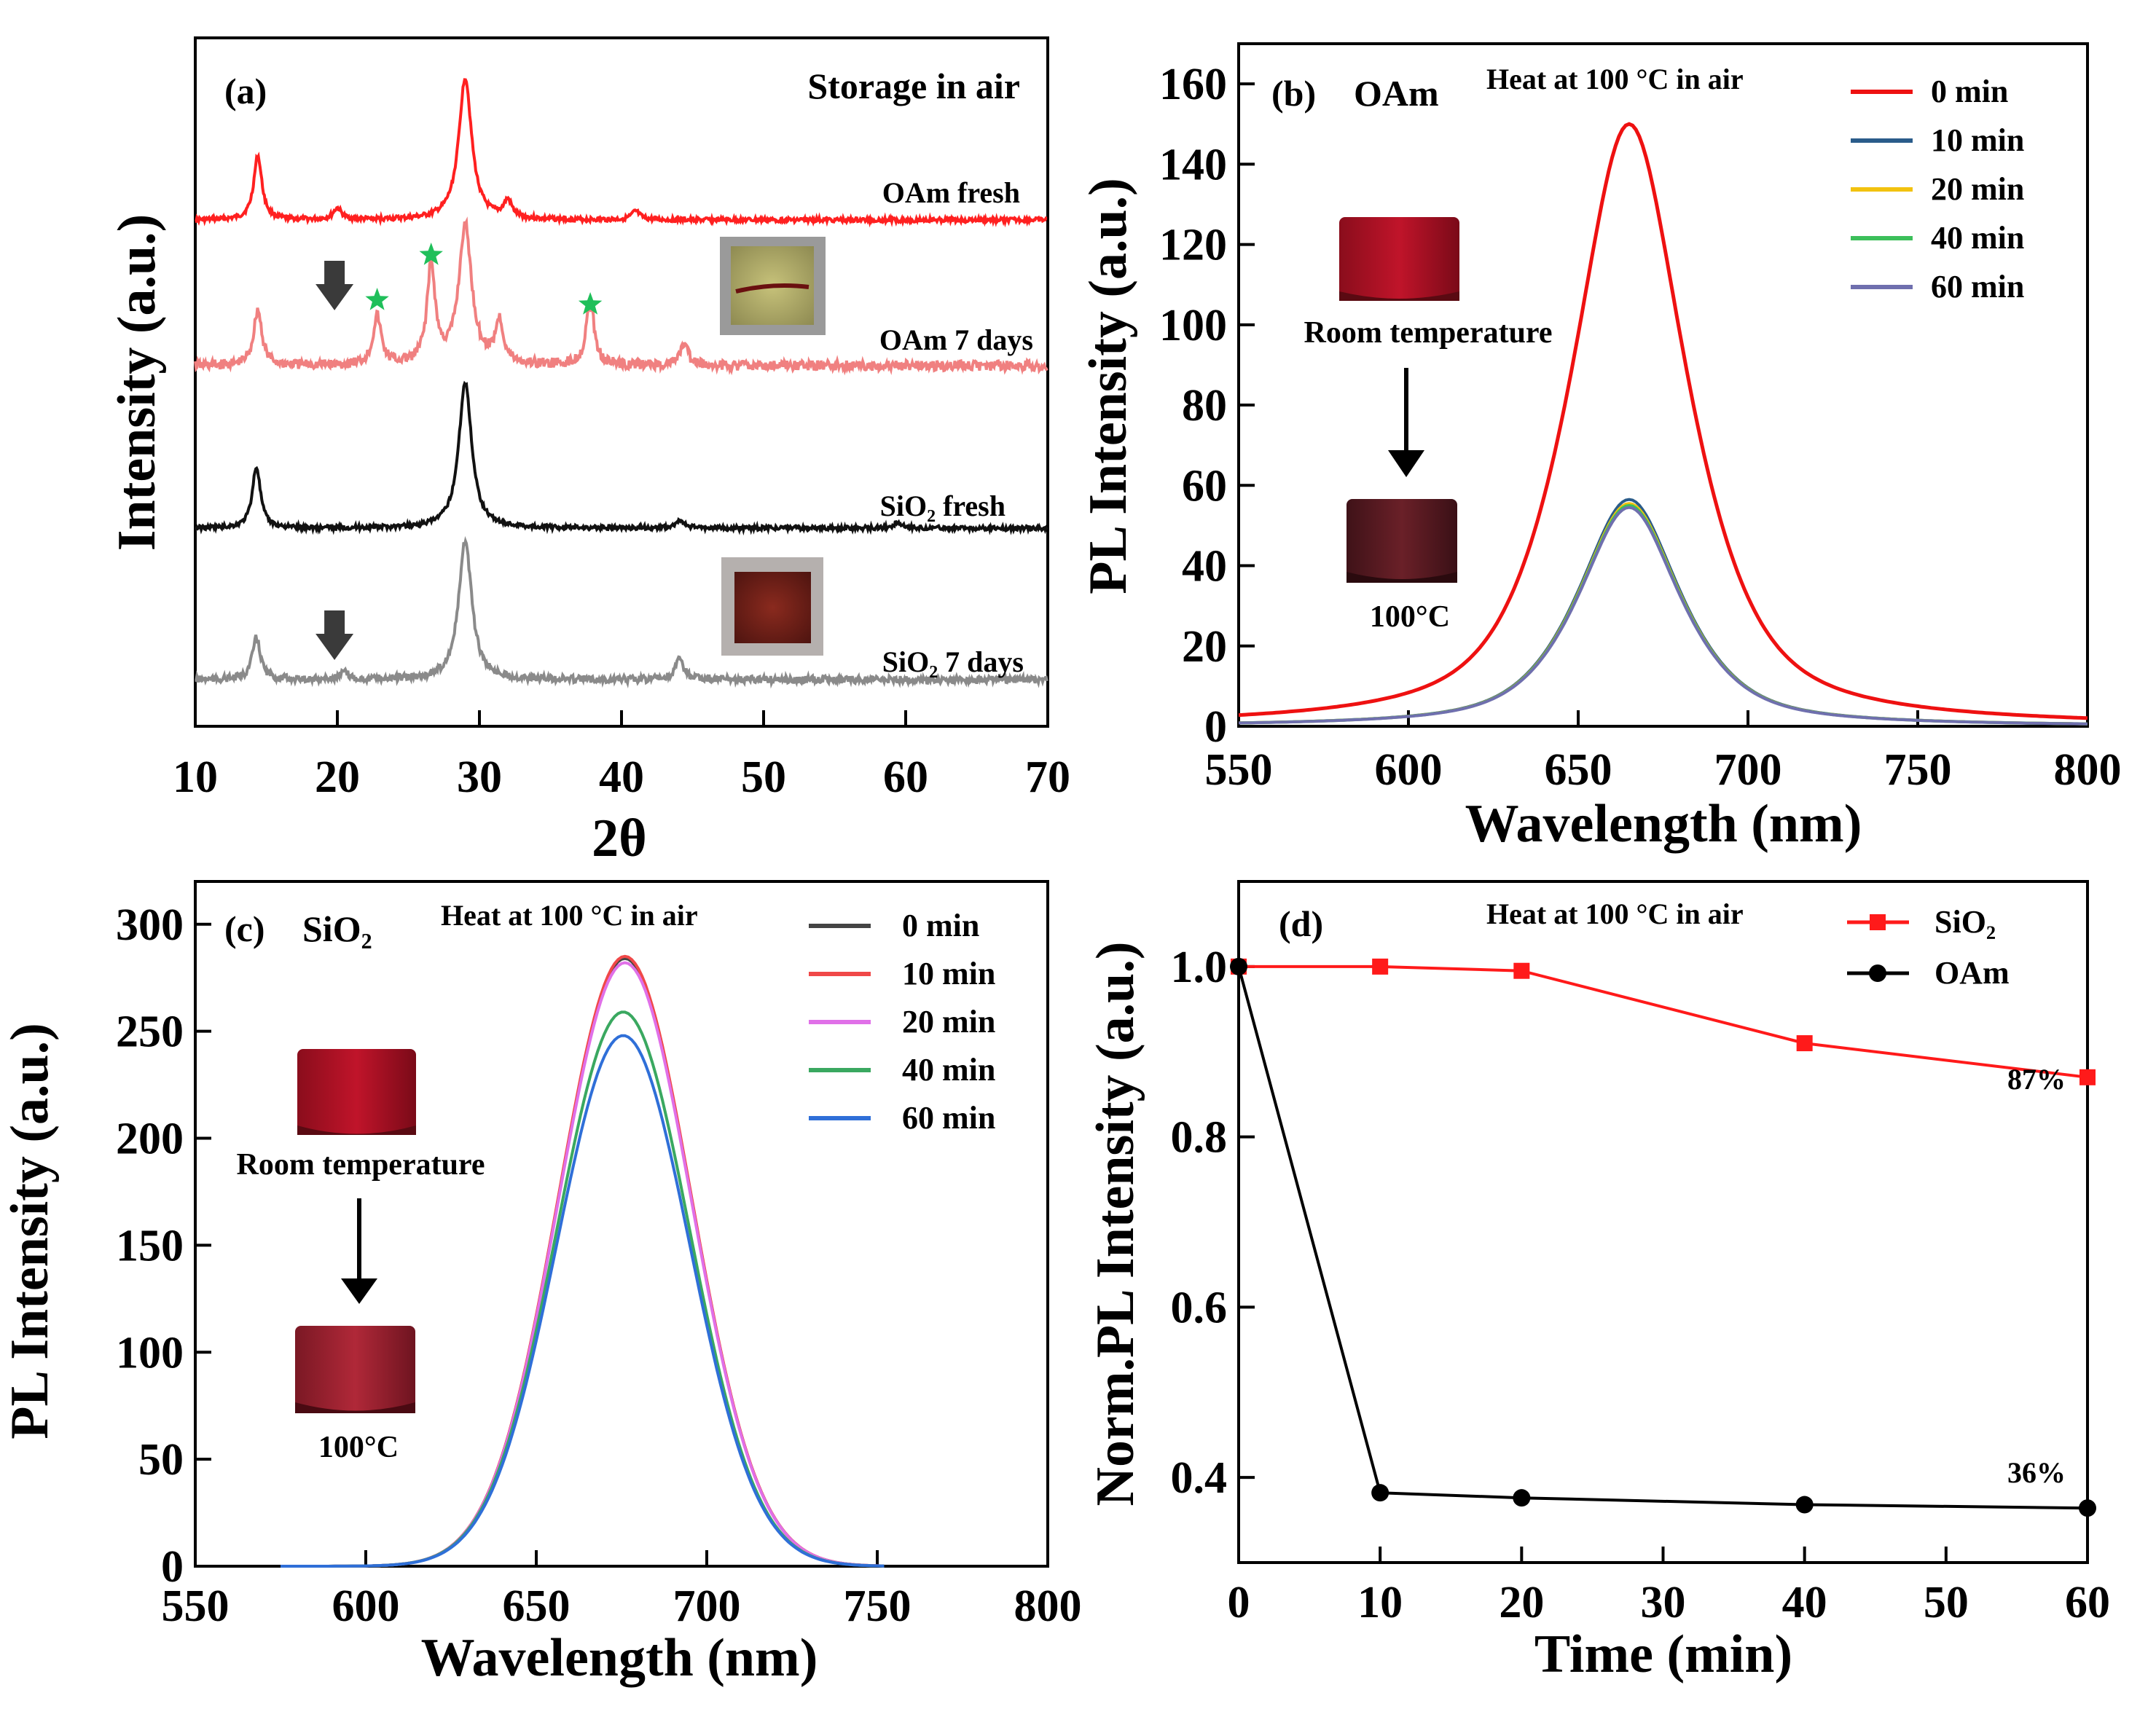  What do you see at coordinates (150, 925) in the screenshot?
I see `panel-c-ytick-label: 300` at bounding box center [150, 925].